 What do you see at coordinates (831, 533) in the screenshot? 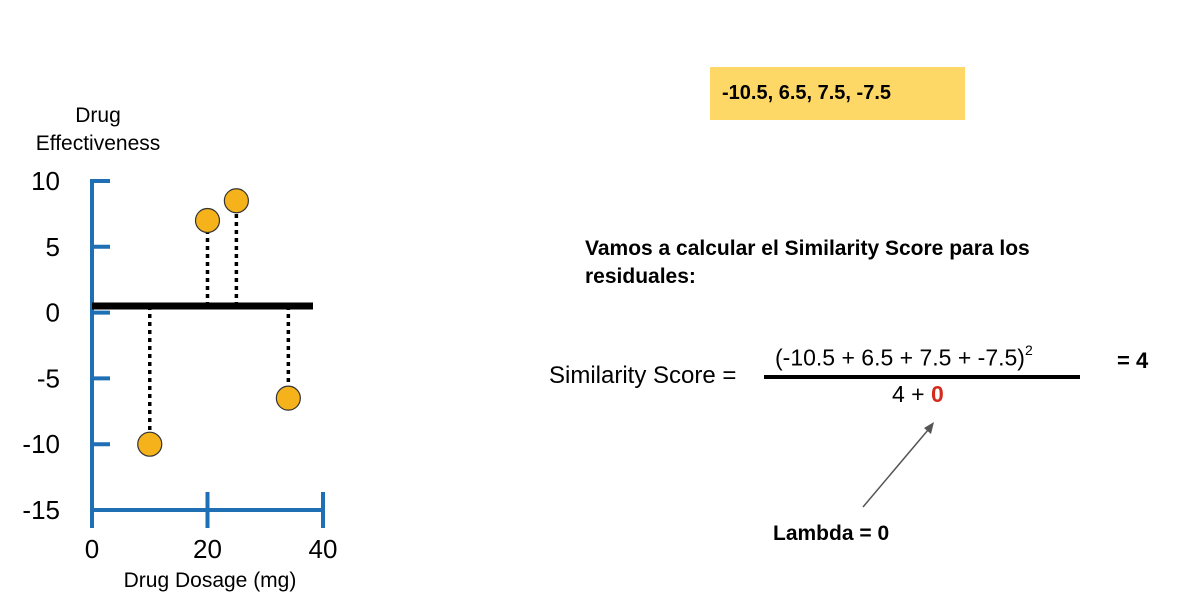
I see `lambda-annotation: Lambda = 0` at bounding box center [831, 533].